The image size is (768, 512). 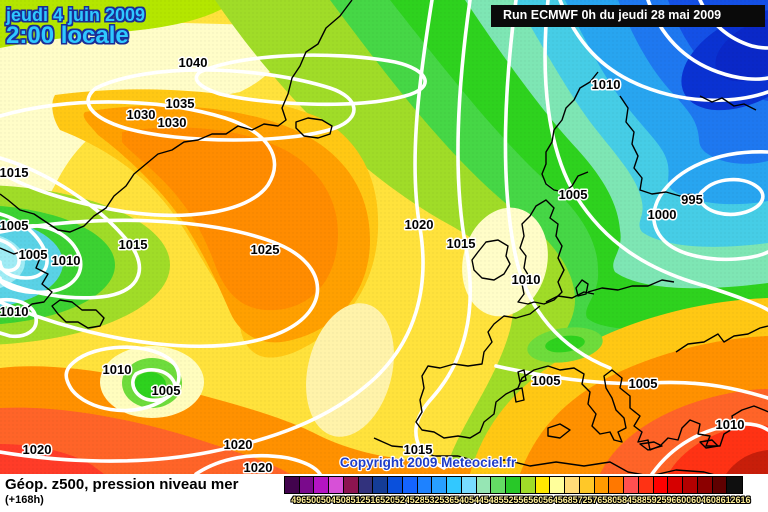 I want to click on pressure-label: 1040, so click(x=193, y=62).